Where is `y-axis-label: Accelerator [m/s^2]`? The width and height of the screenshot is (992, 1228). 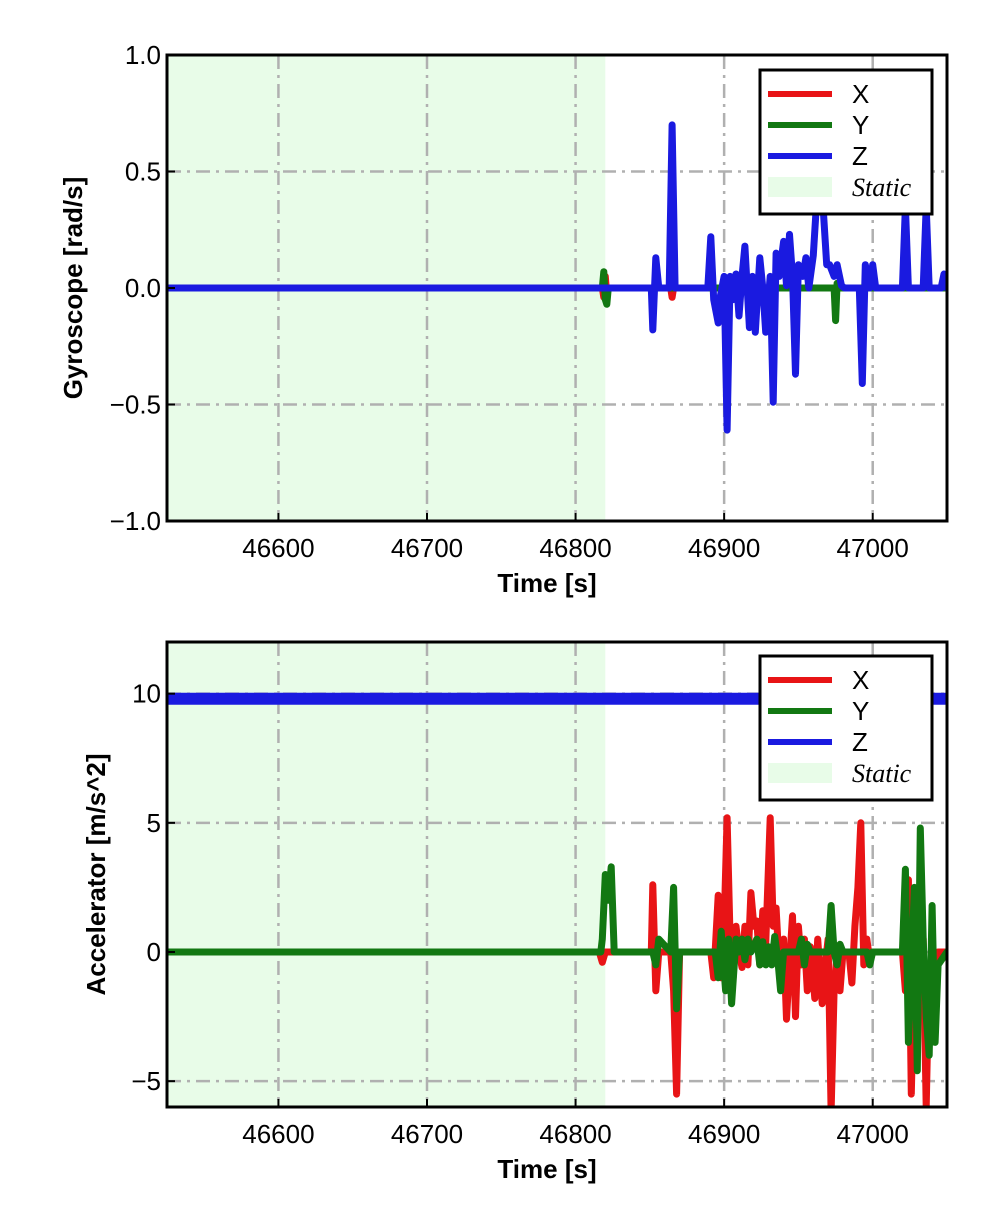 y-axis-label: Accelerator [m/s^2] is located at coordinates (96, 874).